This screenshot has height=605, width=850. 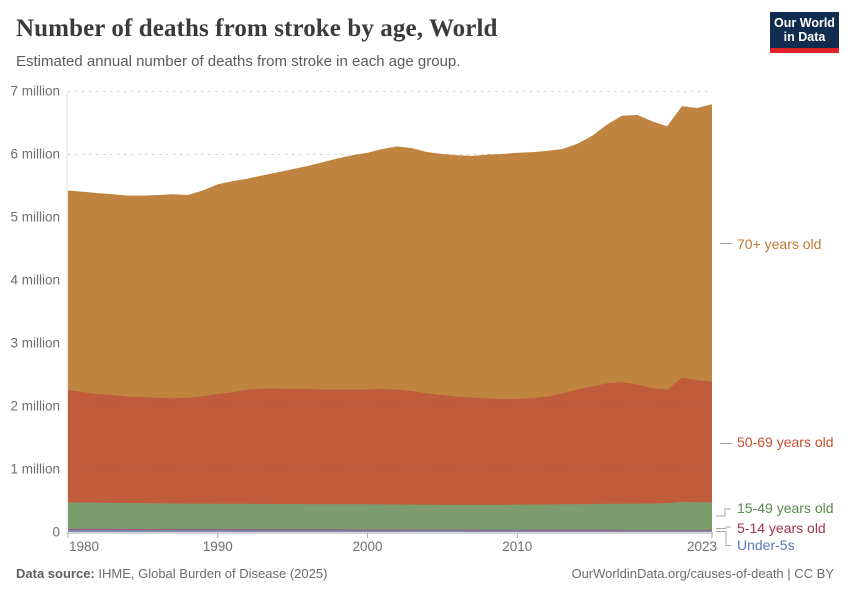 I want to click on owid-logo: Our World in Data, so click(x=804, y=32).